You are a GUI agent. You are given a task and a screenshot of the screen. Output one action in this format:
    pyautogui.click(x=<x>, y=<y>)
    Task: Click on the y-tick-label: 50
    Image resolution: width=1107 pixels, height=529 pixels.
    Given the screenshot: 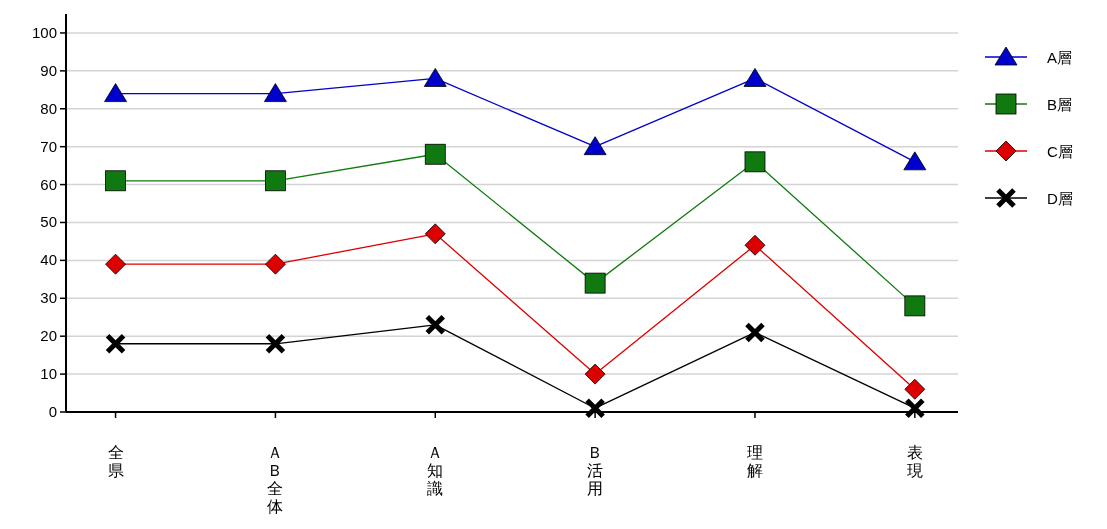 What is the action you would take?
    pyautogui.click(x=48, y=222)
    